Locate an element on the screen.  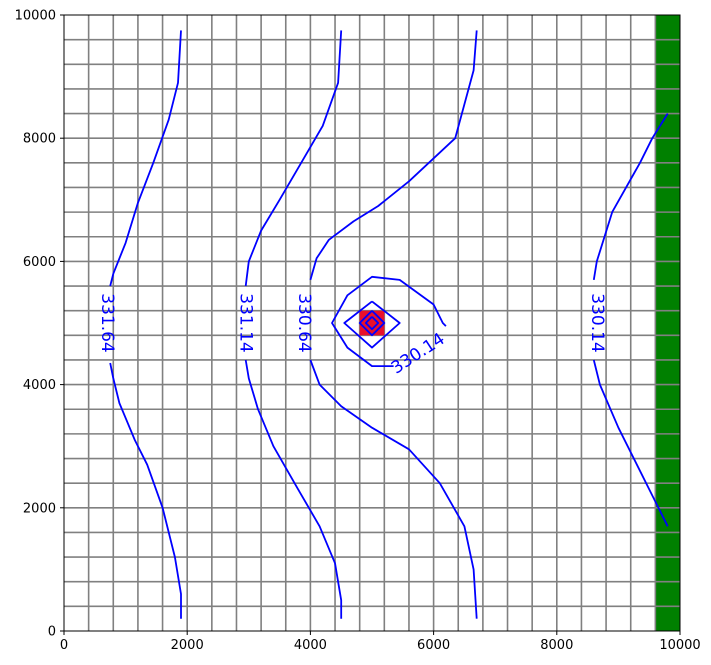
y-tick-label: 8000 is located at coordinates (39, 139).